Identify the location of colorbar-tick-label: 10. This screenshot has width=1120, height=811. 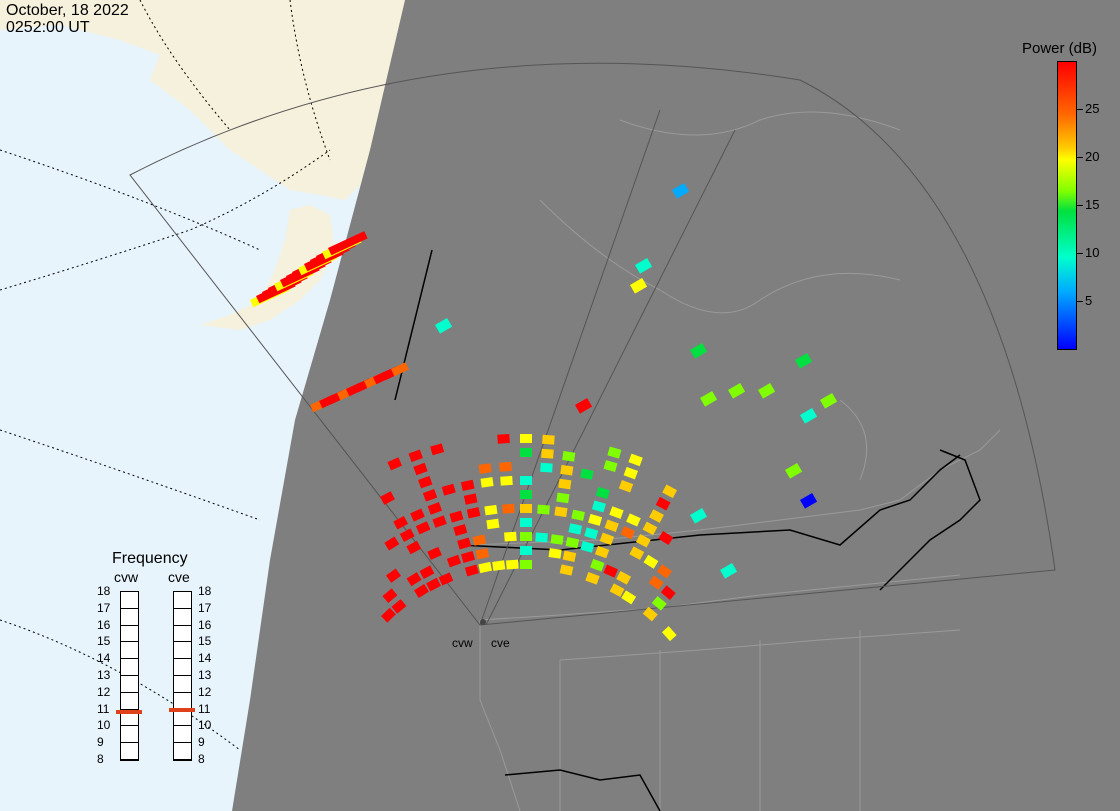
(1092, 252).